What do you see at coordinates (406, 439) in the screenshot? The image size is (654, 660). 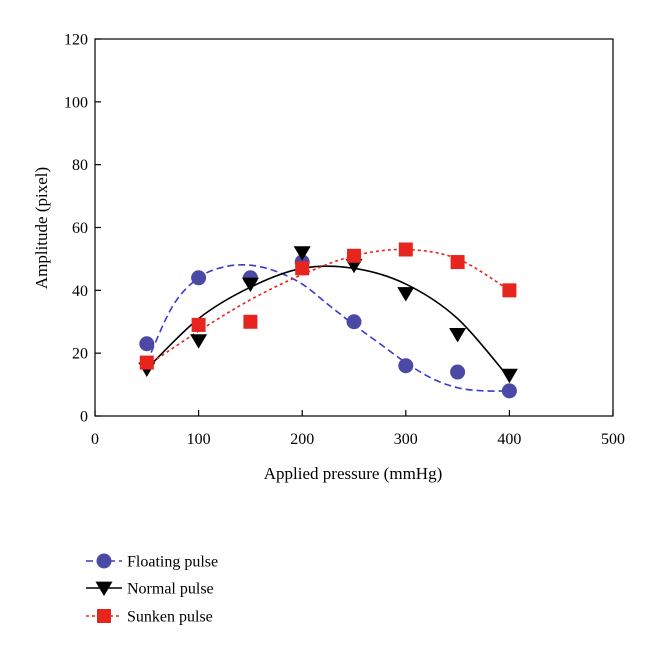 I see `x-tick-label: 300` at bounding box center [406, 439].